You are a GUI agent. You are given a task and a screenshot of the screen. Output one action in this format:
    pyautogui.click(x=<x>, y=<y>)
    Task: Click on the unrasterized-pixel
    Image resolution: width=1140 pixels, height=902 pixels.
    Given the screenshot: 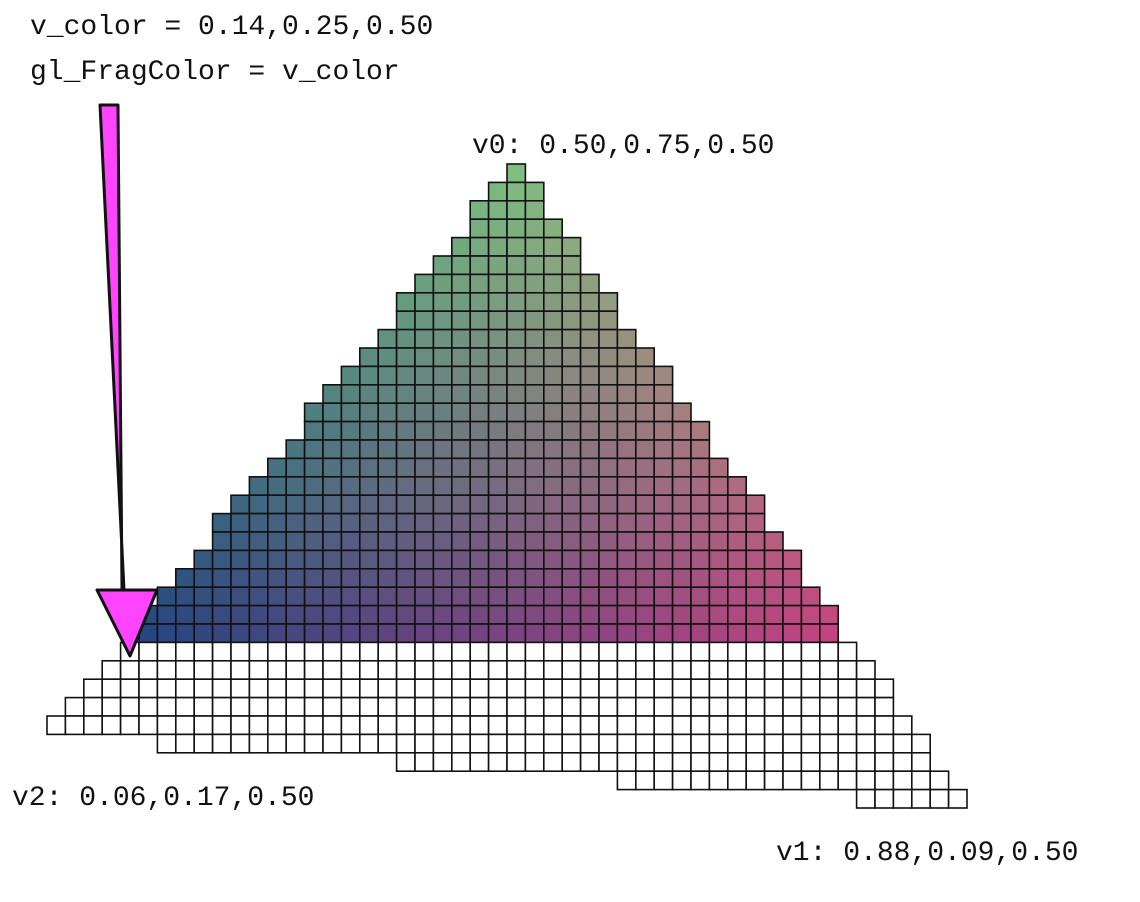 What is the action you would take?
    pyautogui.click(x=957, y=798)
    